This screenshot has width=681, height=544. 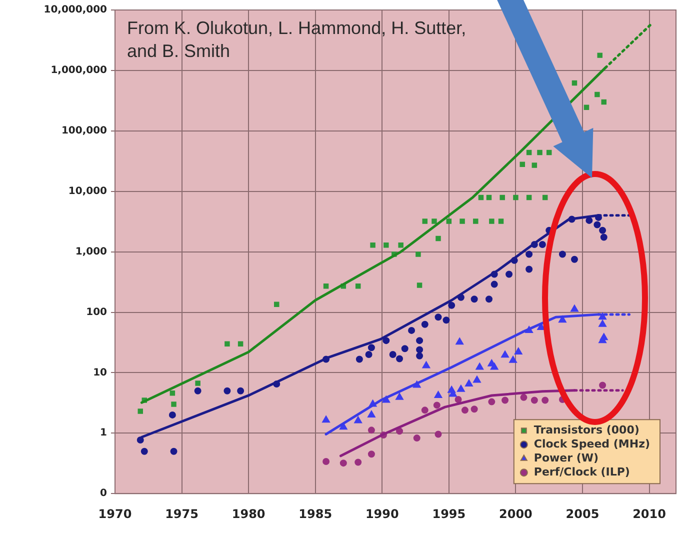 I want to click on annotation: From K. Olukotun, L. Hammond, H. Sutter, and B. Smith, so click(x=296, y=39).